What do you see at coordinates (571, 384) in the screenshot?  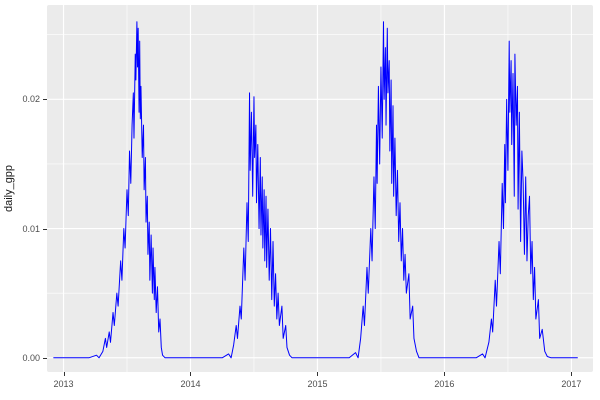 I see `x-tick-label: 2017` at bounding box center [571, 384].